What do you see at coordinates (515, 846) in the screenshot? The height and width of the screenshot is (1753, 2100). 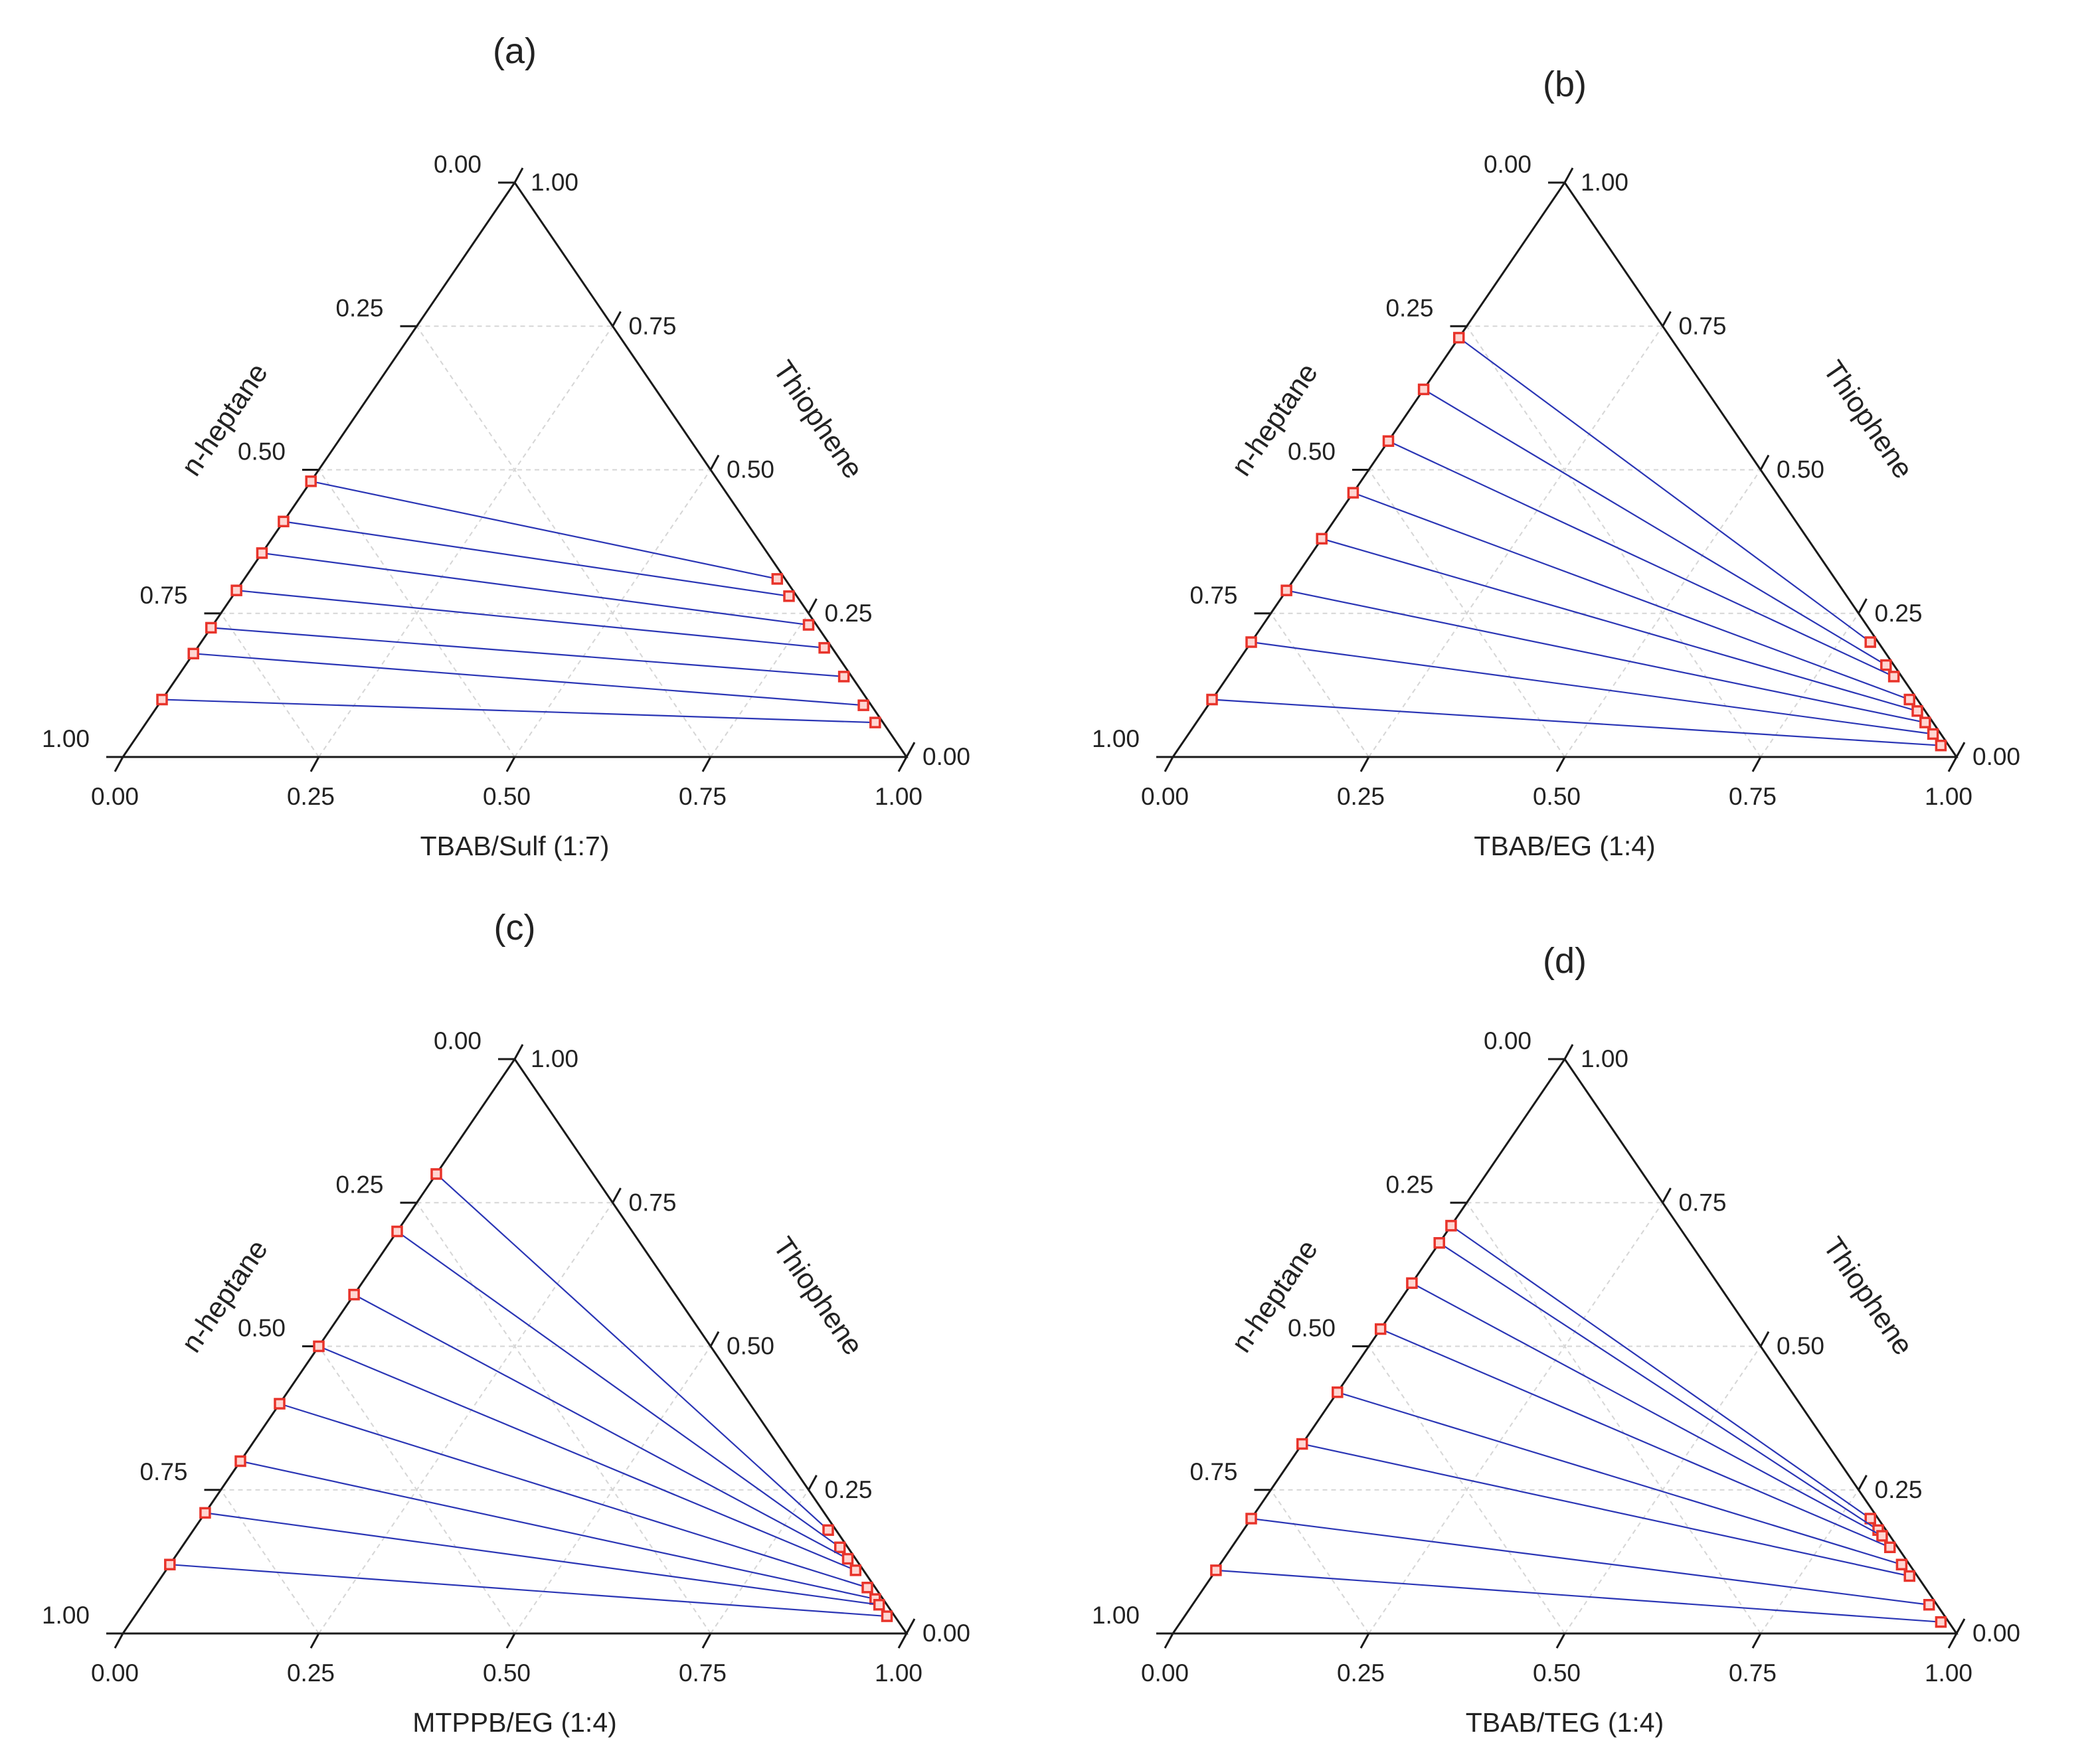 I see `bottom-axis-label: TBAB/Sulf (1:7)` at bounding box center [515, 846].